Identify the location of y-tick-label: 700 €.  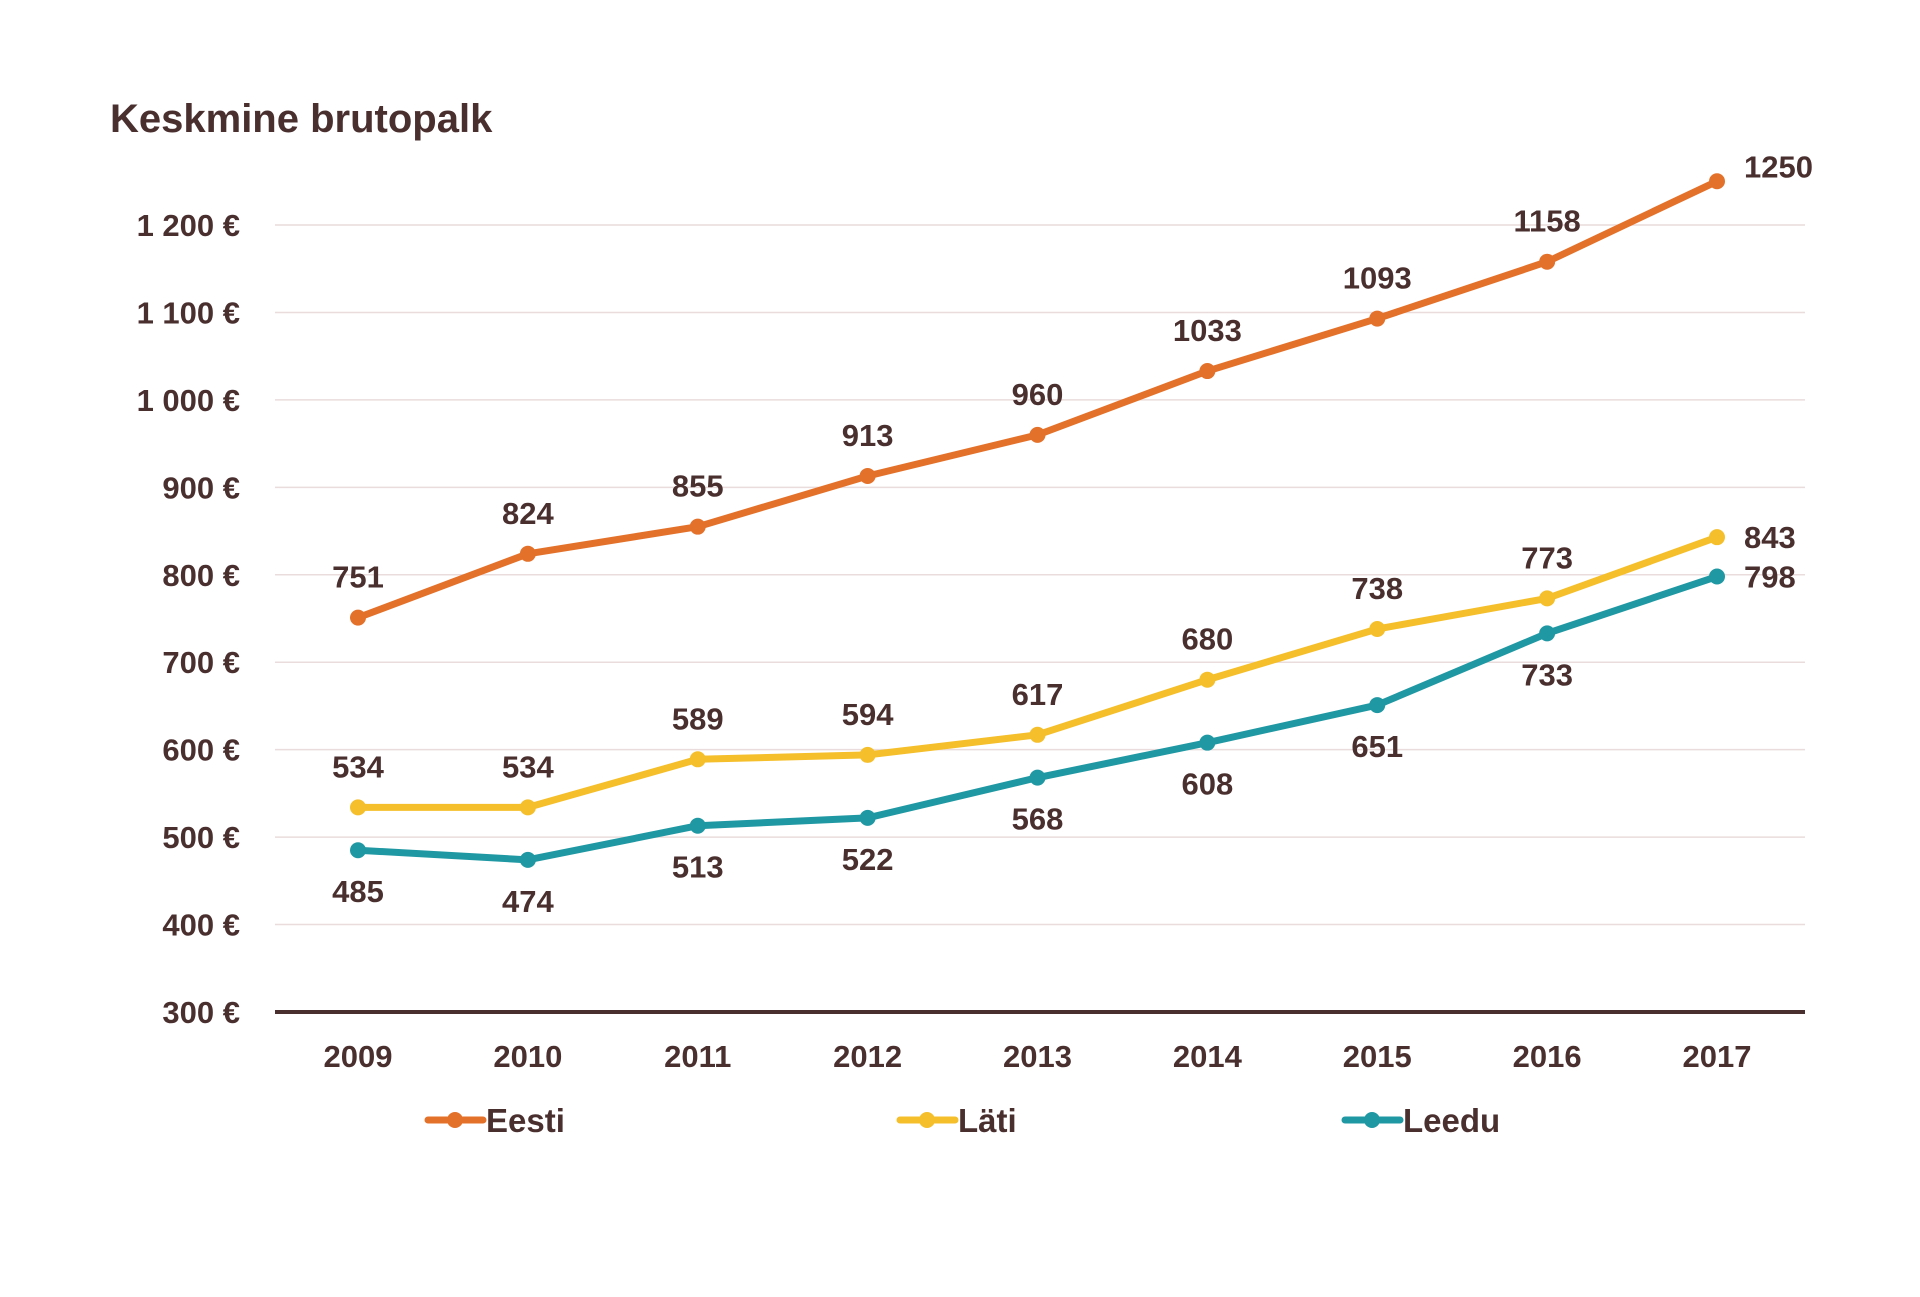
(201, 662).